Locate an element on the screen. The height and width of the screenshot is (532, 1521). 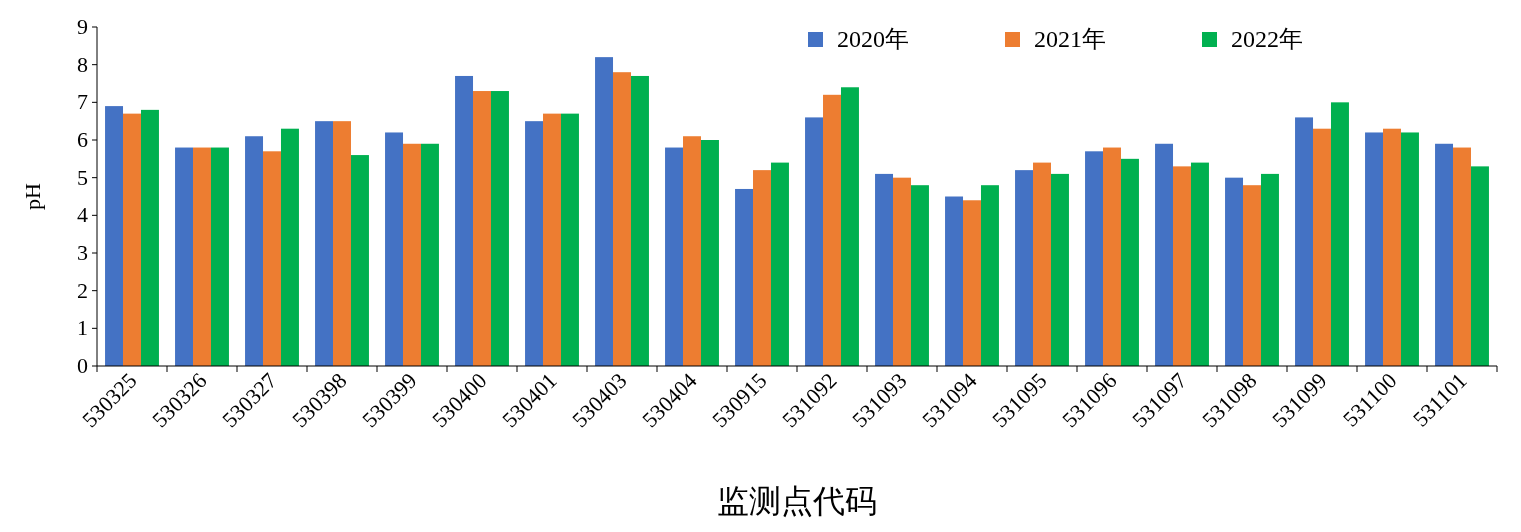
y-axis-title: pH is located at coordinates (32, 196).